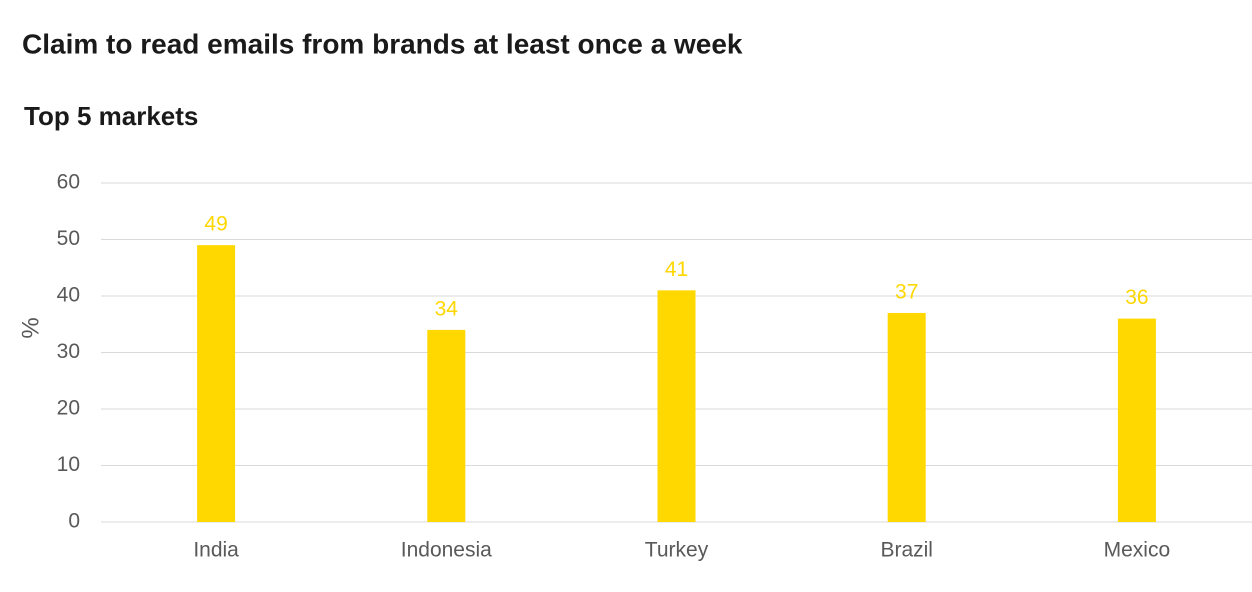 The width and height of the screenshot is (1252, 592). I want to click on y-tick-label: 40, so click(68, 295).